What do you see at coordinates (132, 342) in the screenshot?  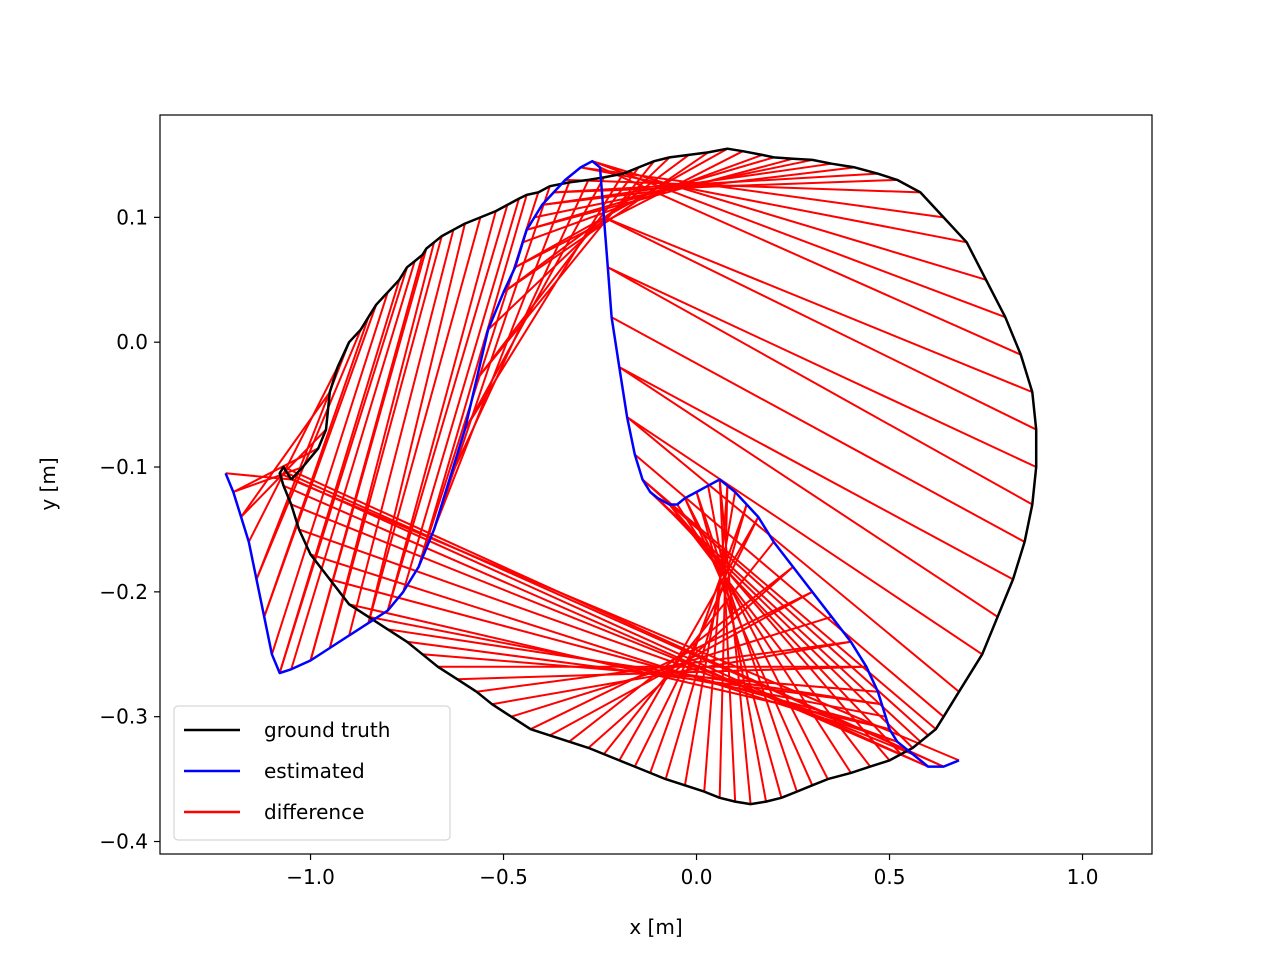 I see `y-tick-label: 0.0` at bounding box center [132, 342].